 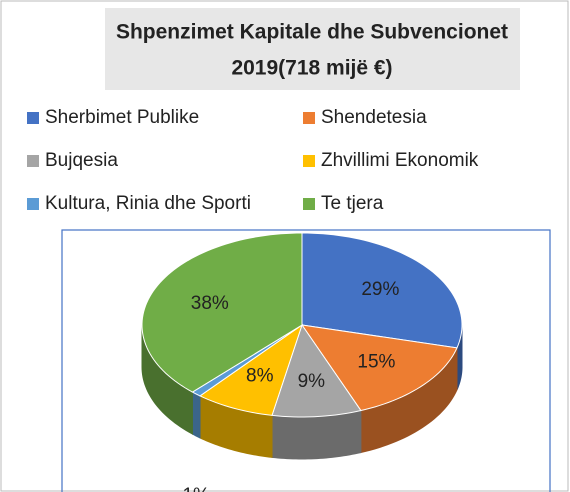 I want to click on legend-label: Sherbimet Publike, so click(x=122, y=117).